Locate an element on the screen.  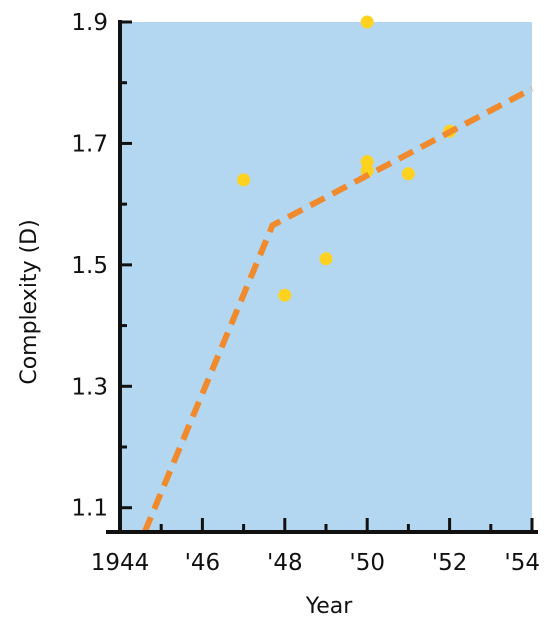
x-tick-label: 1944 is located at coordinates (120, 563).